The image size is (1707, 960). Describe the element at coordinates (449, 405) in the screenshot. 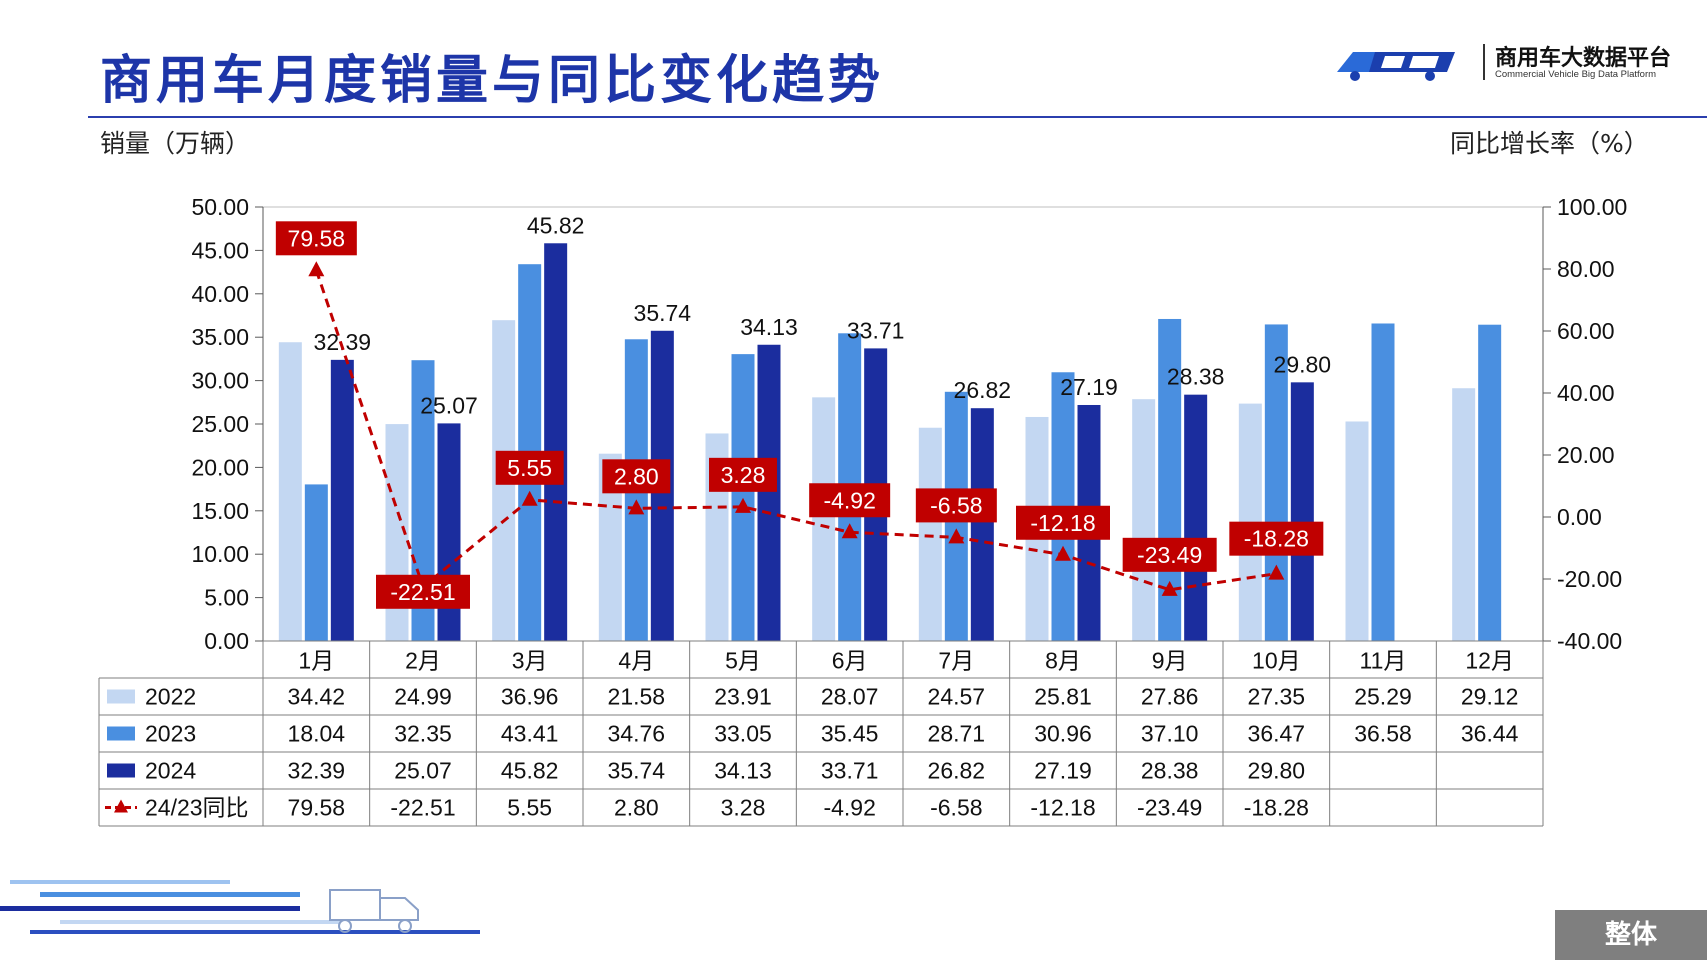

I see `bar-2024-value-label: 25.07` at that location.